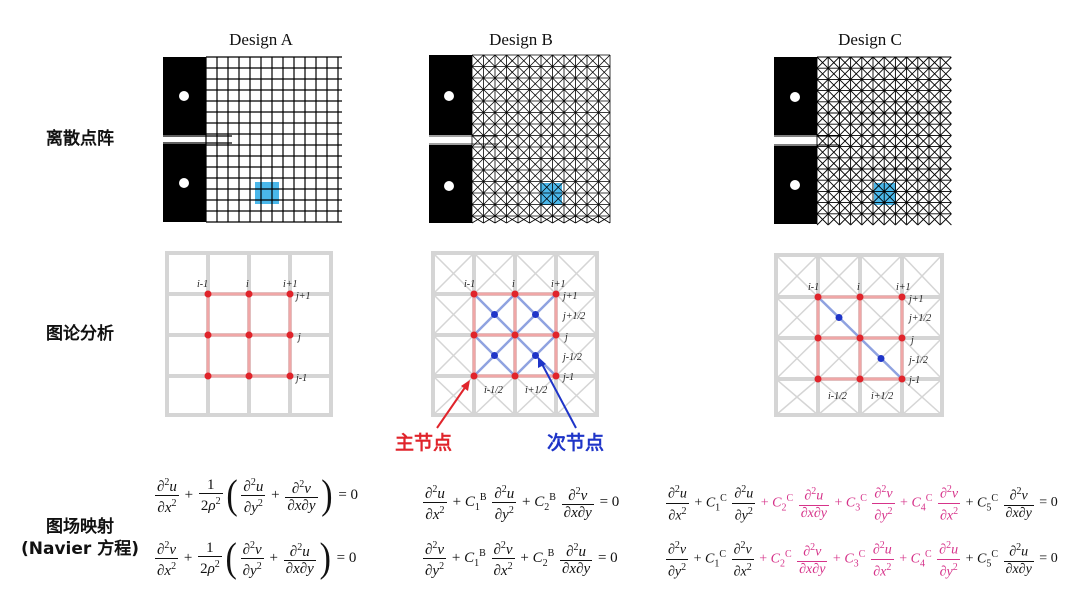 The height and width of the screenshot is (608, 1080). I want to click on secondary-node-arrow, so click(559, 396).